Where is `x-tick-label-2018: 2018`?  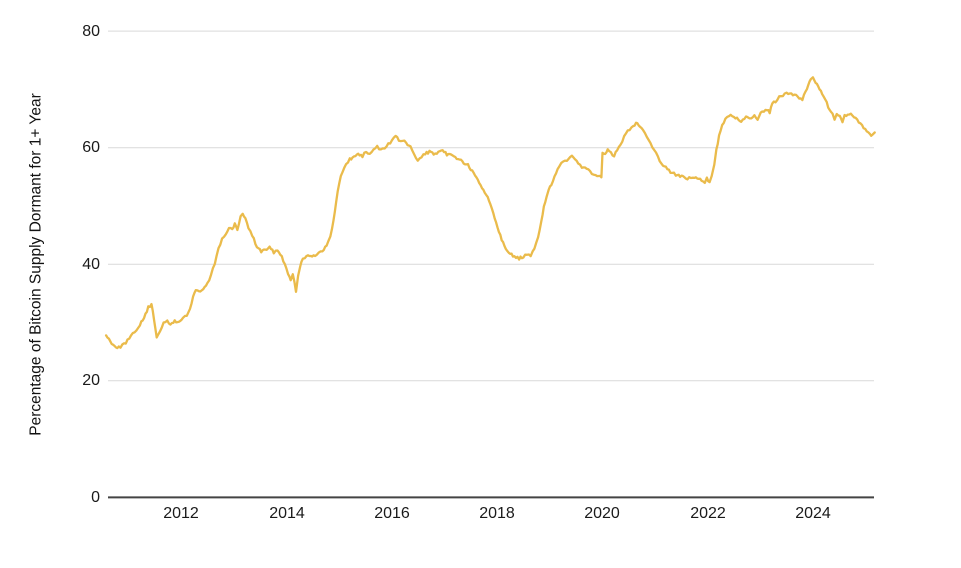 x-tick-label-2018: 2018 is located at coordinates (497, 513).